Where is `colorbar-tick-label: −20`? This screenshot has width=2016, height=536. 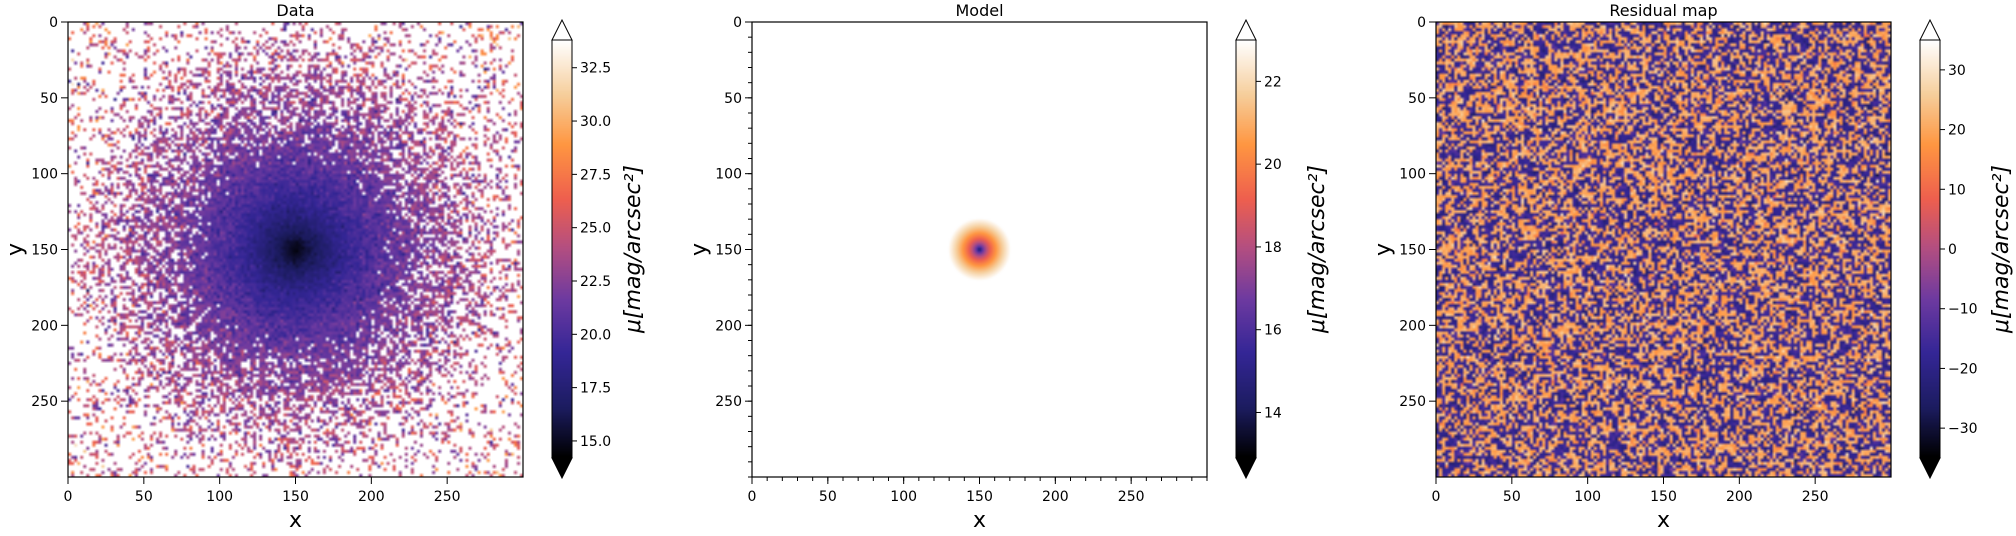 colorbar-tick-label: −20 is located at coordinates (1963, 369).